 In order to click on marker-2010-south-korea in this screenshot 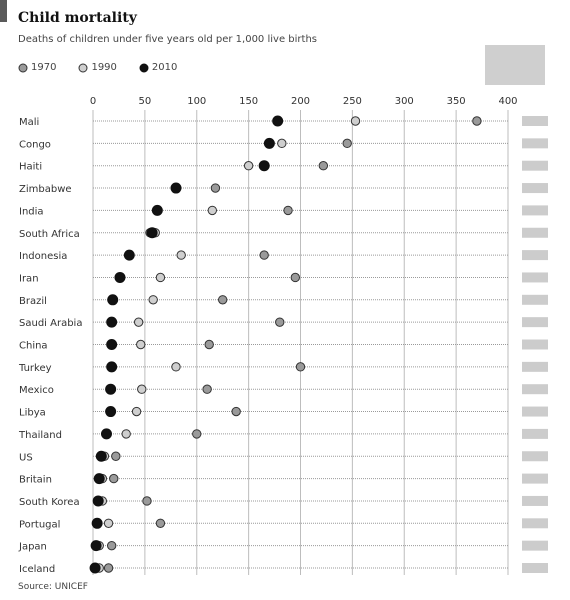, I will do `click(98, 501)`.